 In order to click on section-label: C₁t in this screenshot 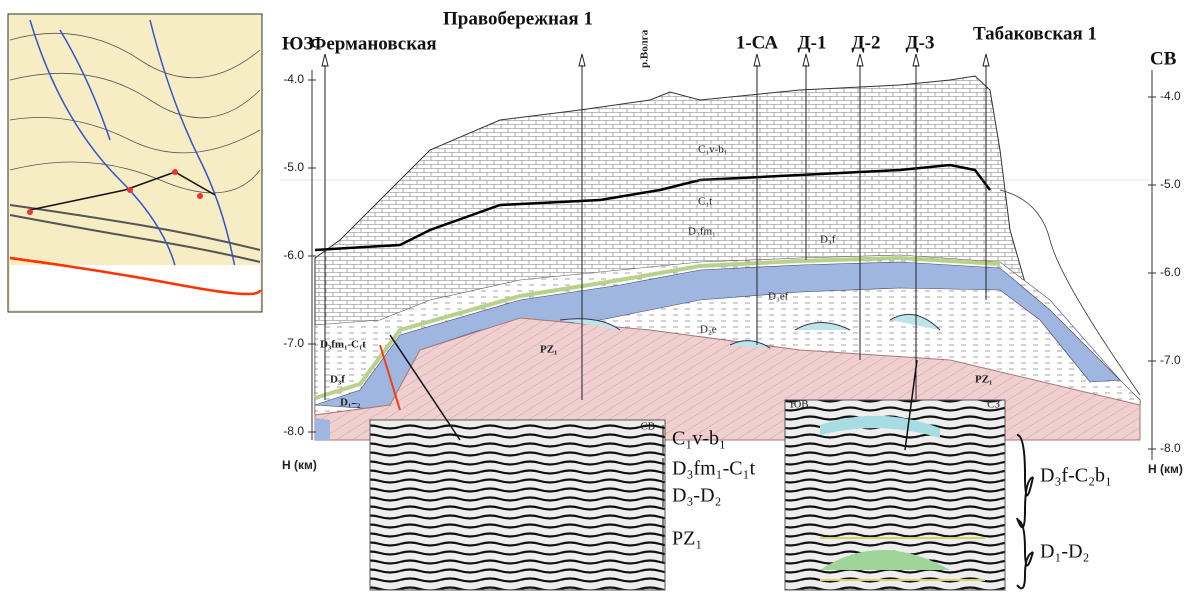, I will do `click(705, 202)`.